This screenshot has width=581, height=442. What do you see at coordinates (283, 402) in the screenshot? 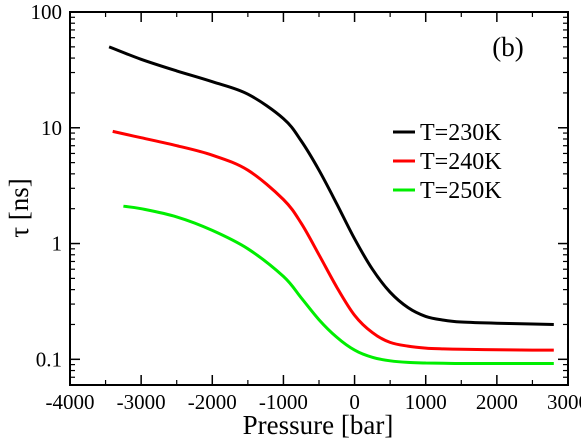
I see `x-tick-label: -1000` at bounding box center [283, 402].